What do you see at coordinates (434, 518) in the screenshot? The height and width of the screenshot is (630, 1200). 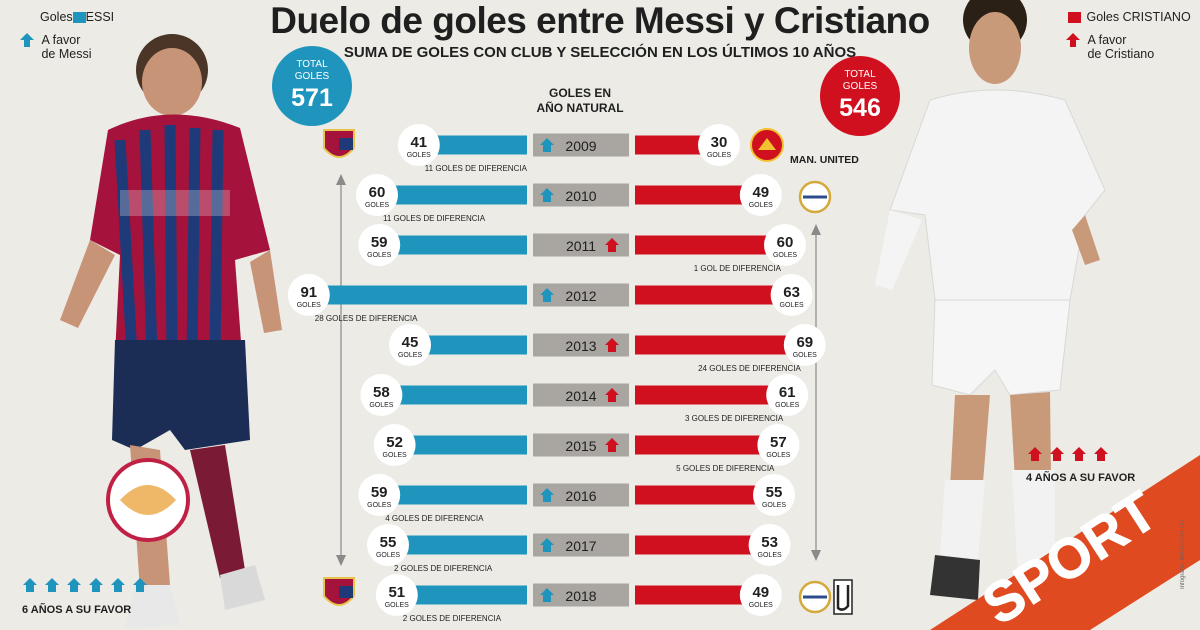 I see `difference-label: 4 GOLES DE DIFERENCIA` at bounding box center [434, 518].